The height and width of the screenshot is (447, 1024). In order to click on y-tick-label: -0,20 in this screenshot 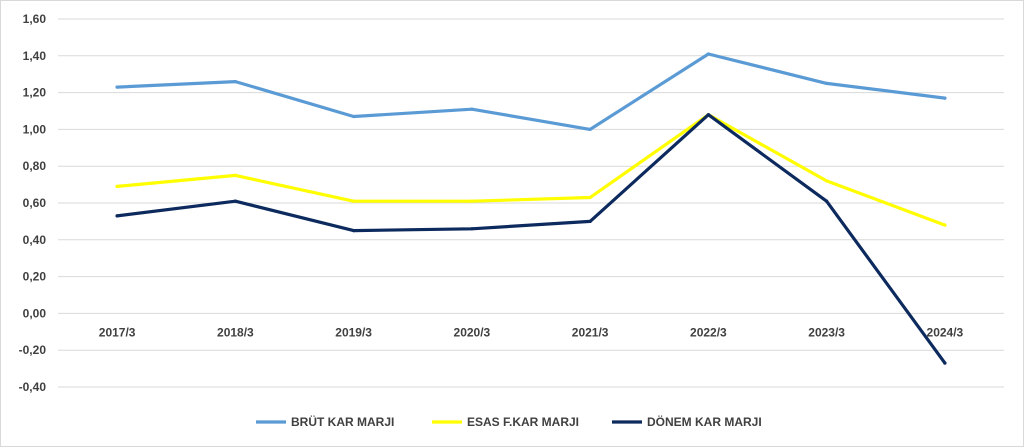, I will do `click(33, 350)`.